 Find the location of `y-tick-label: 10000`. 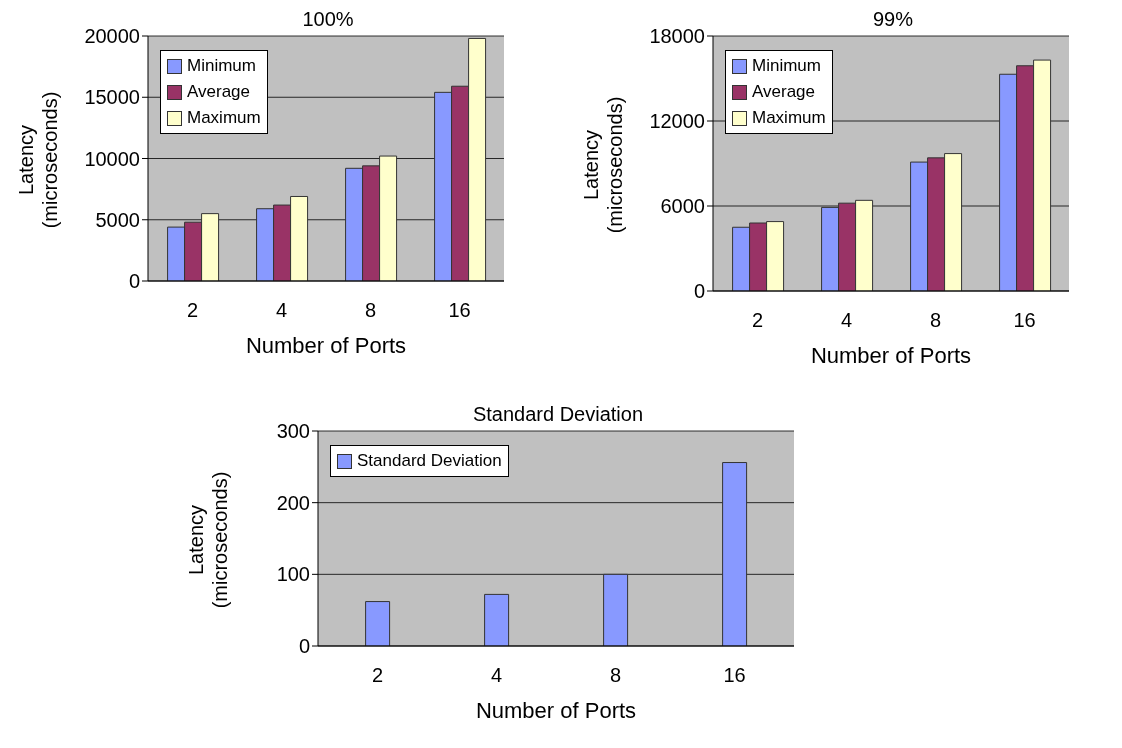

y-tick-label: 10000 is located at coordinates (112, 158).